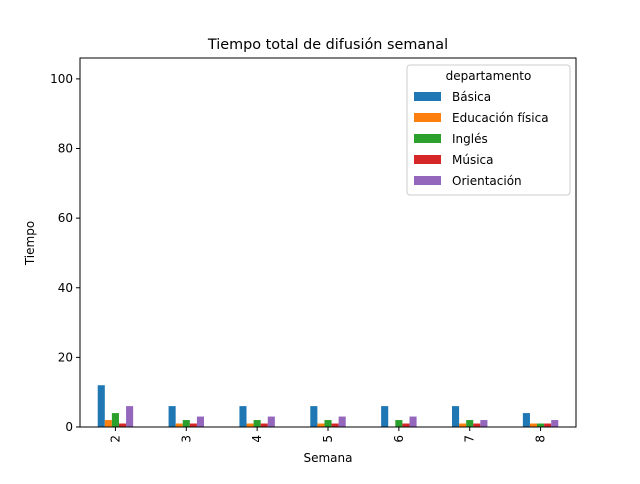  Describe the element at coordinates (328, 423) in the screenshot. I see `bar-Inglés-5` at that location.